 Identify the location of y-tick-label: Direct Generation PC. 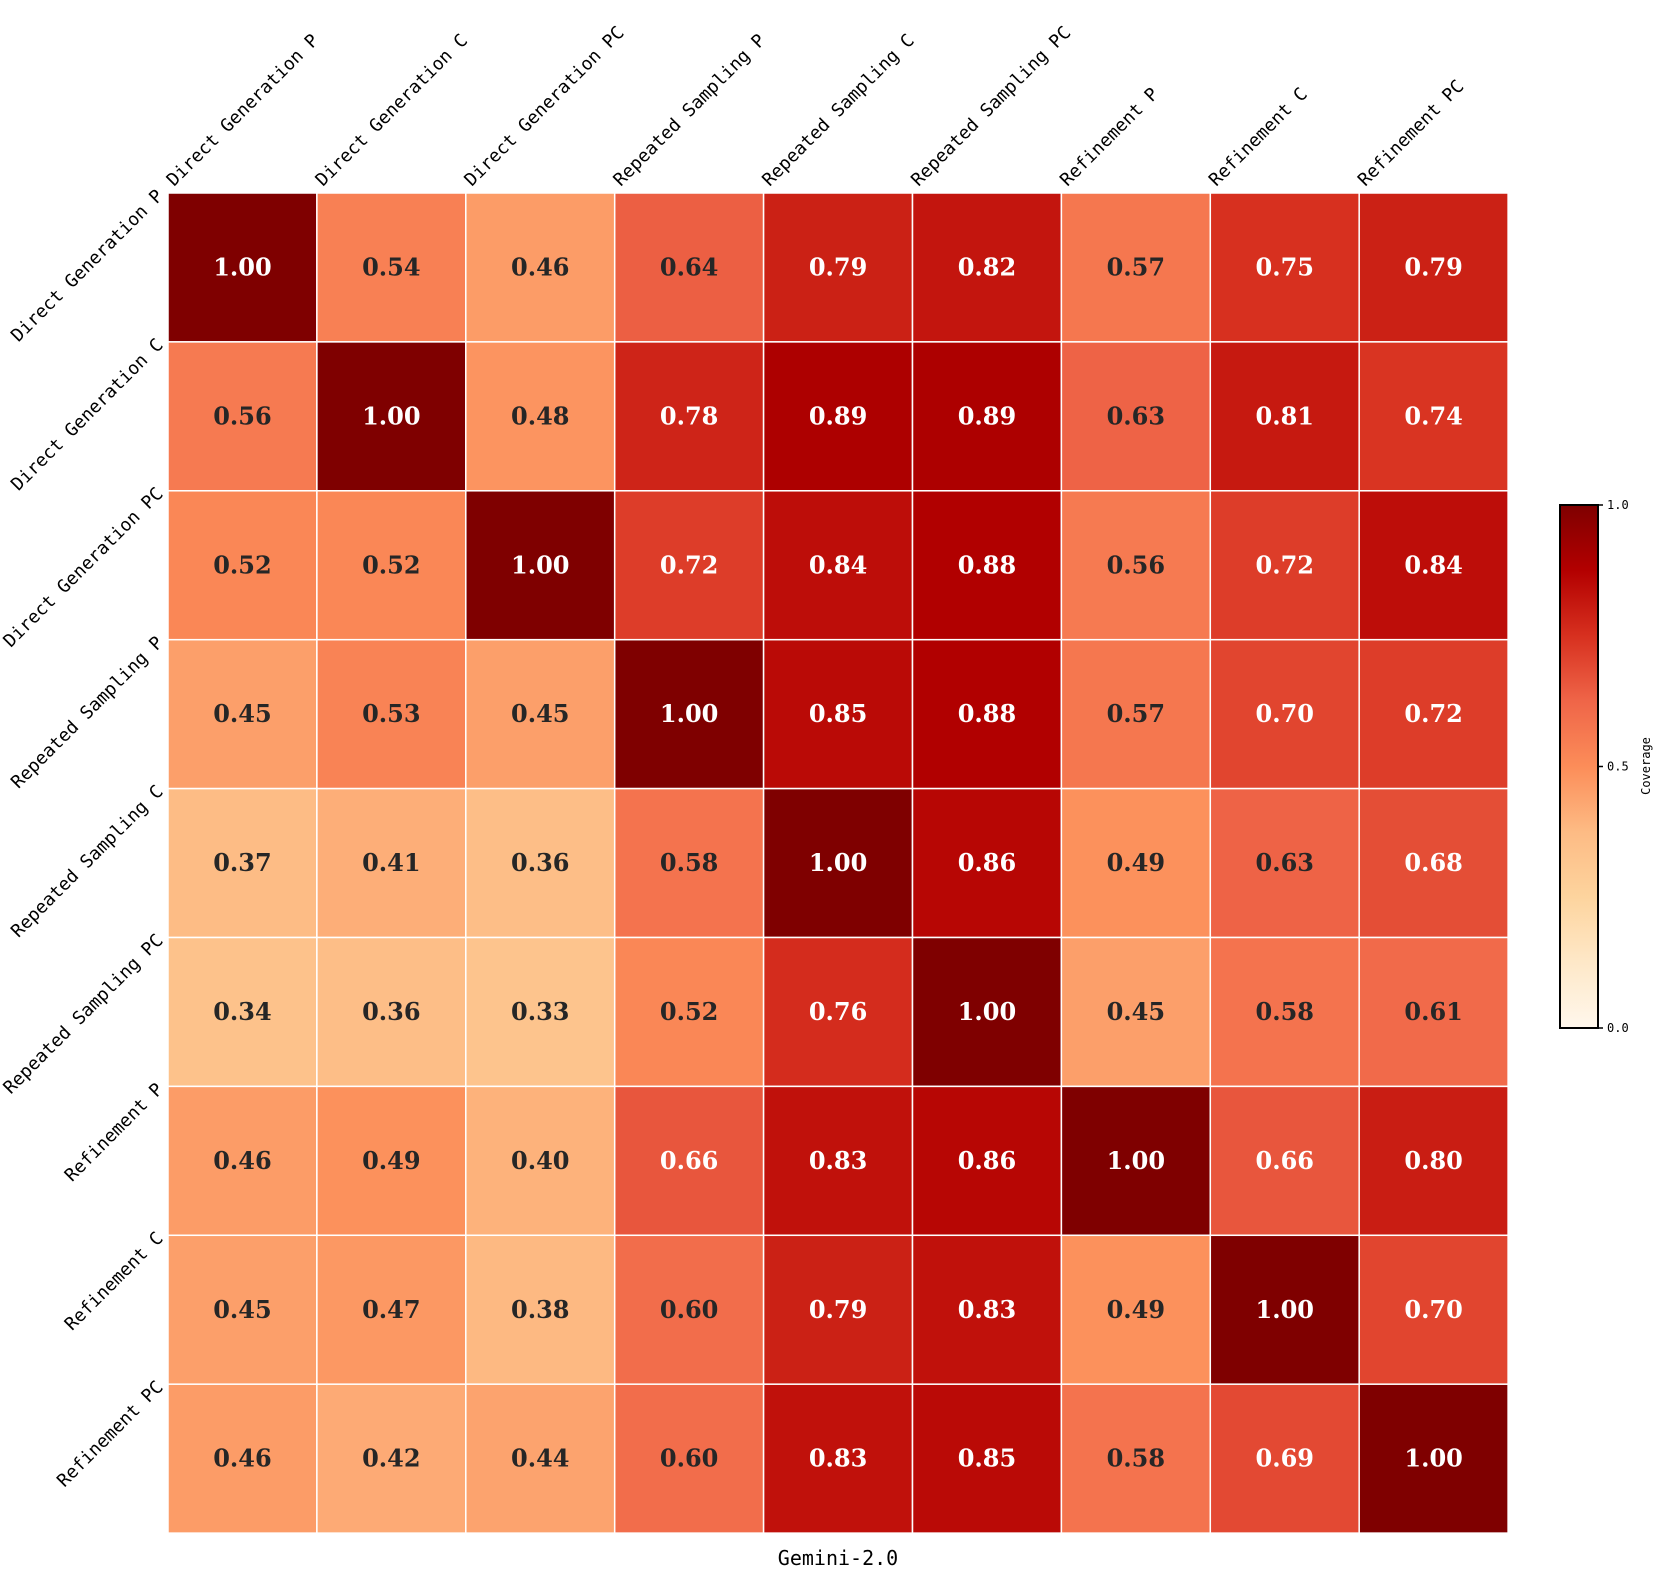
(84, 567).